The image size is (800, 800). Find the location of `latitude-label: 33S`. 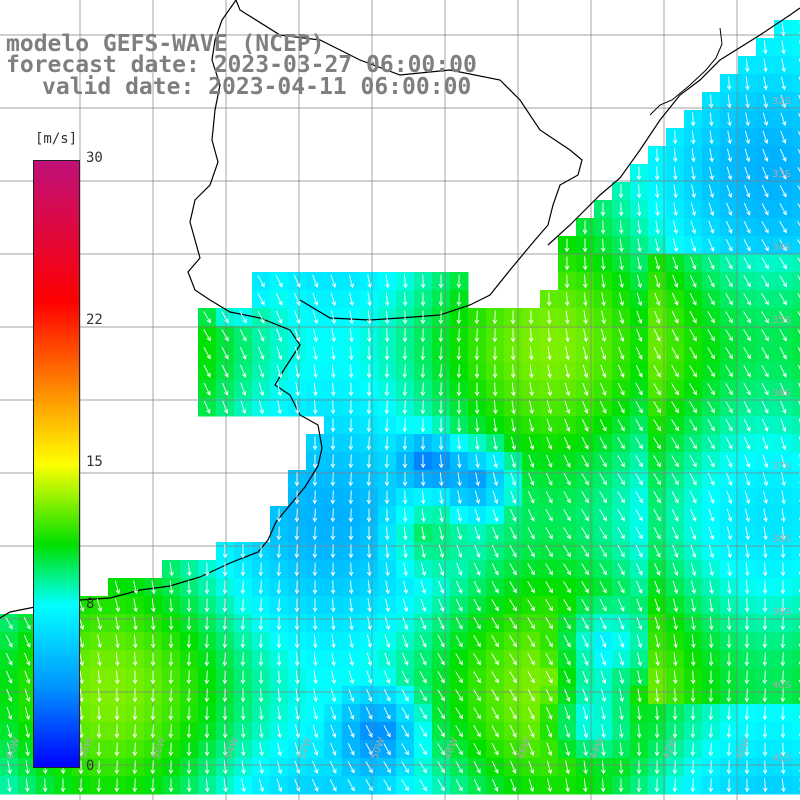

latitude-label: 33S is located at coordinates (781, 174).